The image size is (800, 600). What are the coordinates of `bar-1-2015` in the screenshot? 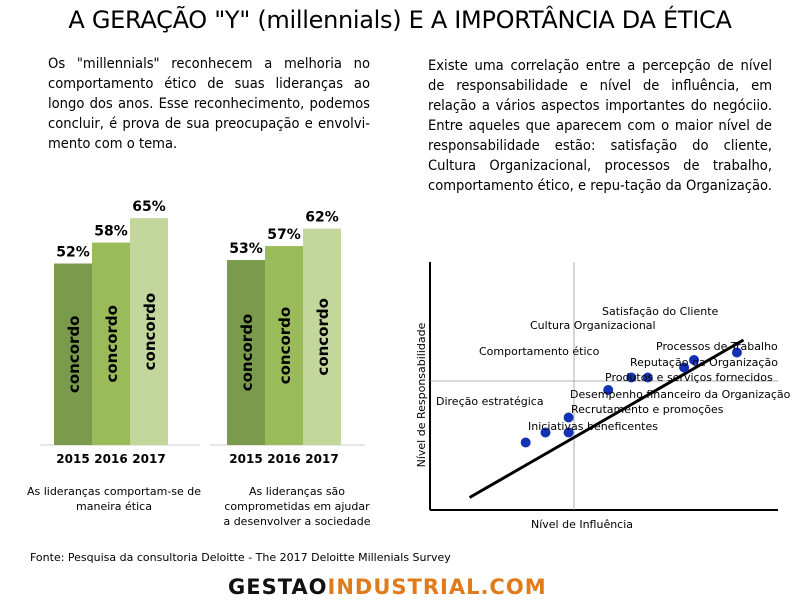 It's located at (73, 354).